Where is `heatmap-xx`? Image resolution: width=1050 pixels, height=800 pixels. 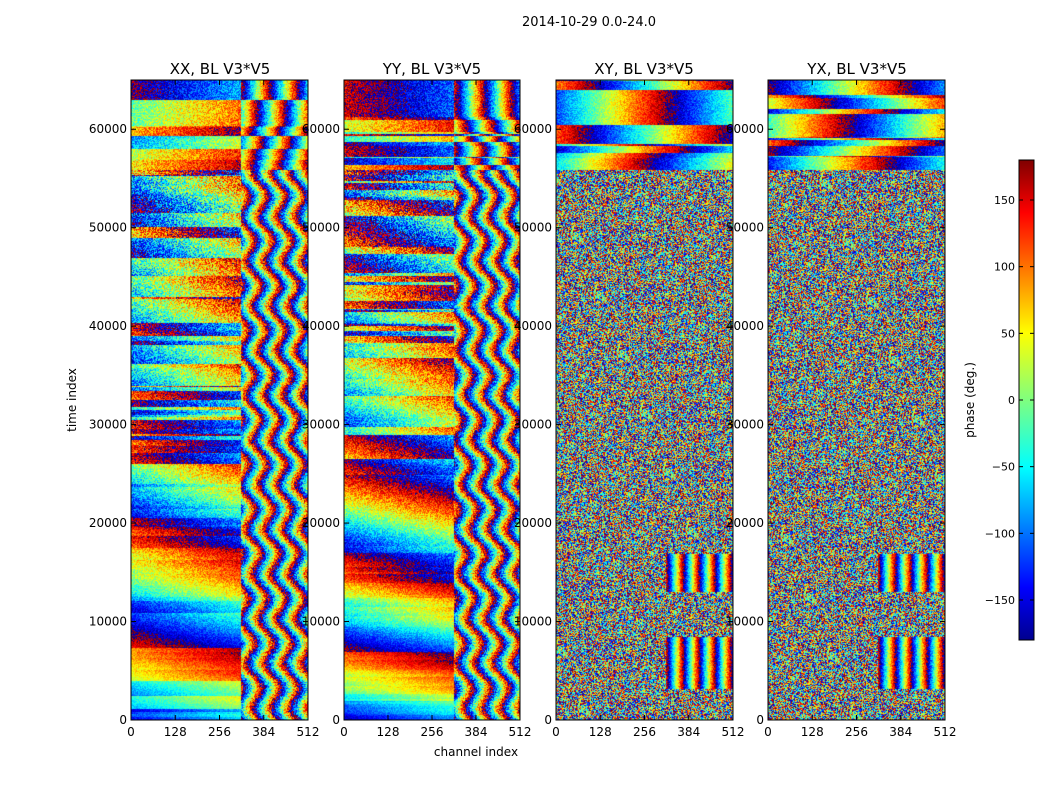 heatmap-xx is located at coordinates (219, 400).